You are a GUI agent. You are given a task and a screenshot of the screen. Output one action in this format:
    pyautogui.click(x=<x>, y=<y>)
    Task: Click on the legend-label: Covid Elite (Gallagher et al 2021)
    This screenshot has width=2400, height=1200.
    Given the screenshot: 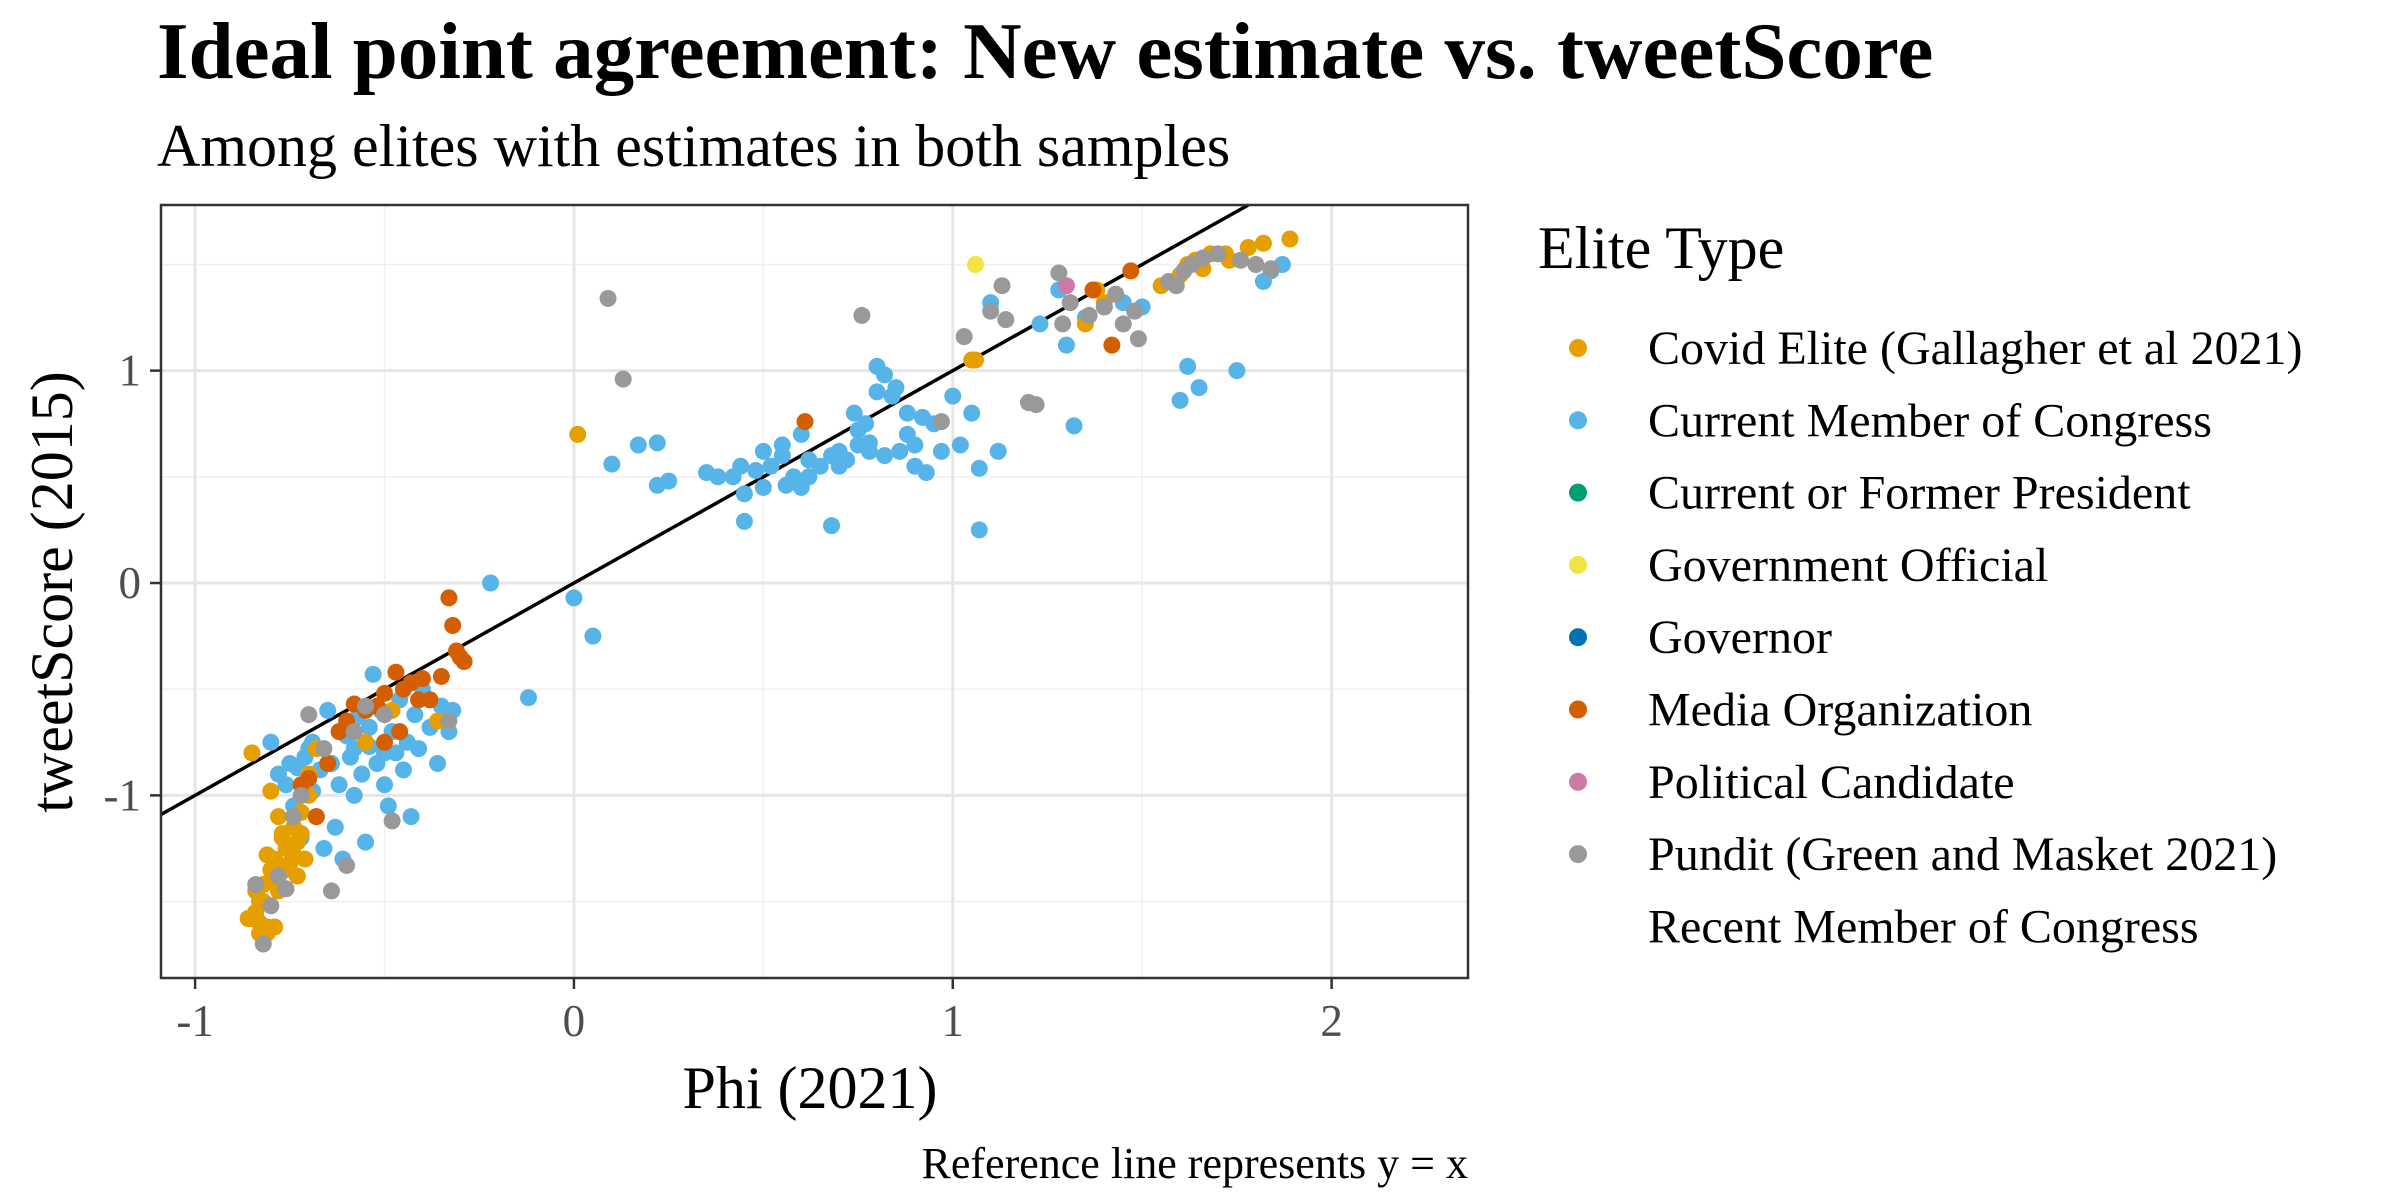 What is the action you would take?
    pyautogui.click(x=1975, y=348)
    